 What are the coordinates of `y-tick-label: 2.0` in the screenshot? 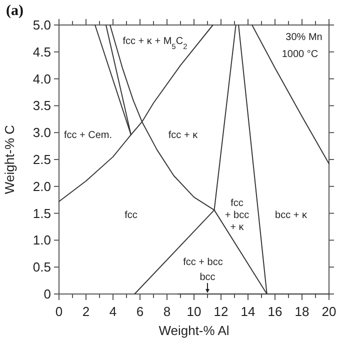 It's located at (41, 186).